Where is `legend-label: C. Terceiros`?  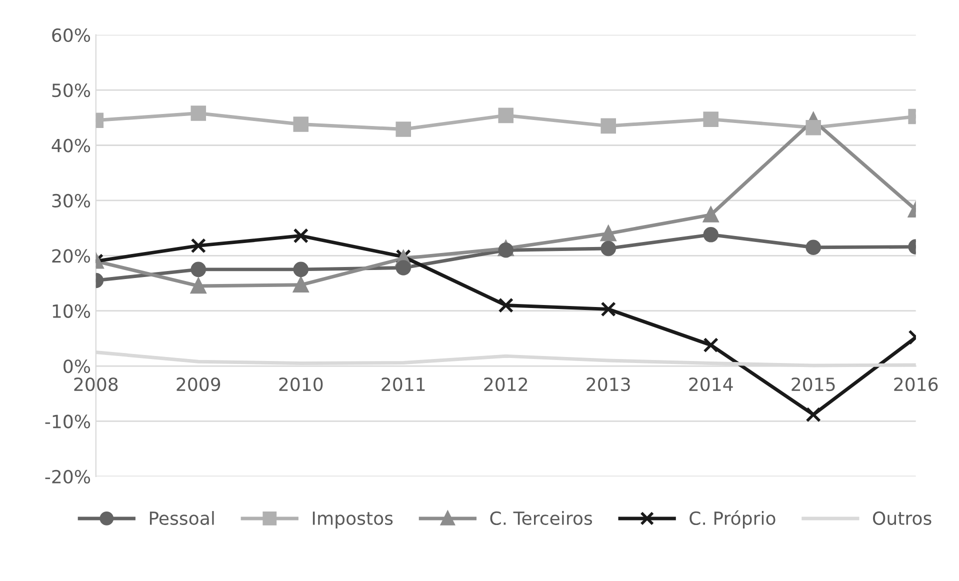 legend-label: C. Terceiros is located at coordinates (541, 518).